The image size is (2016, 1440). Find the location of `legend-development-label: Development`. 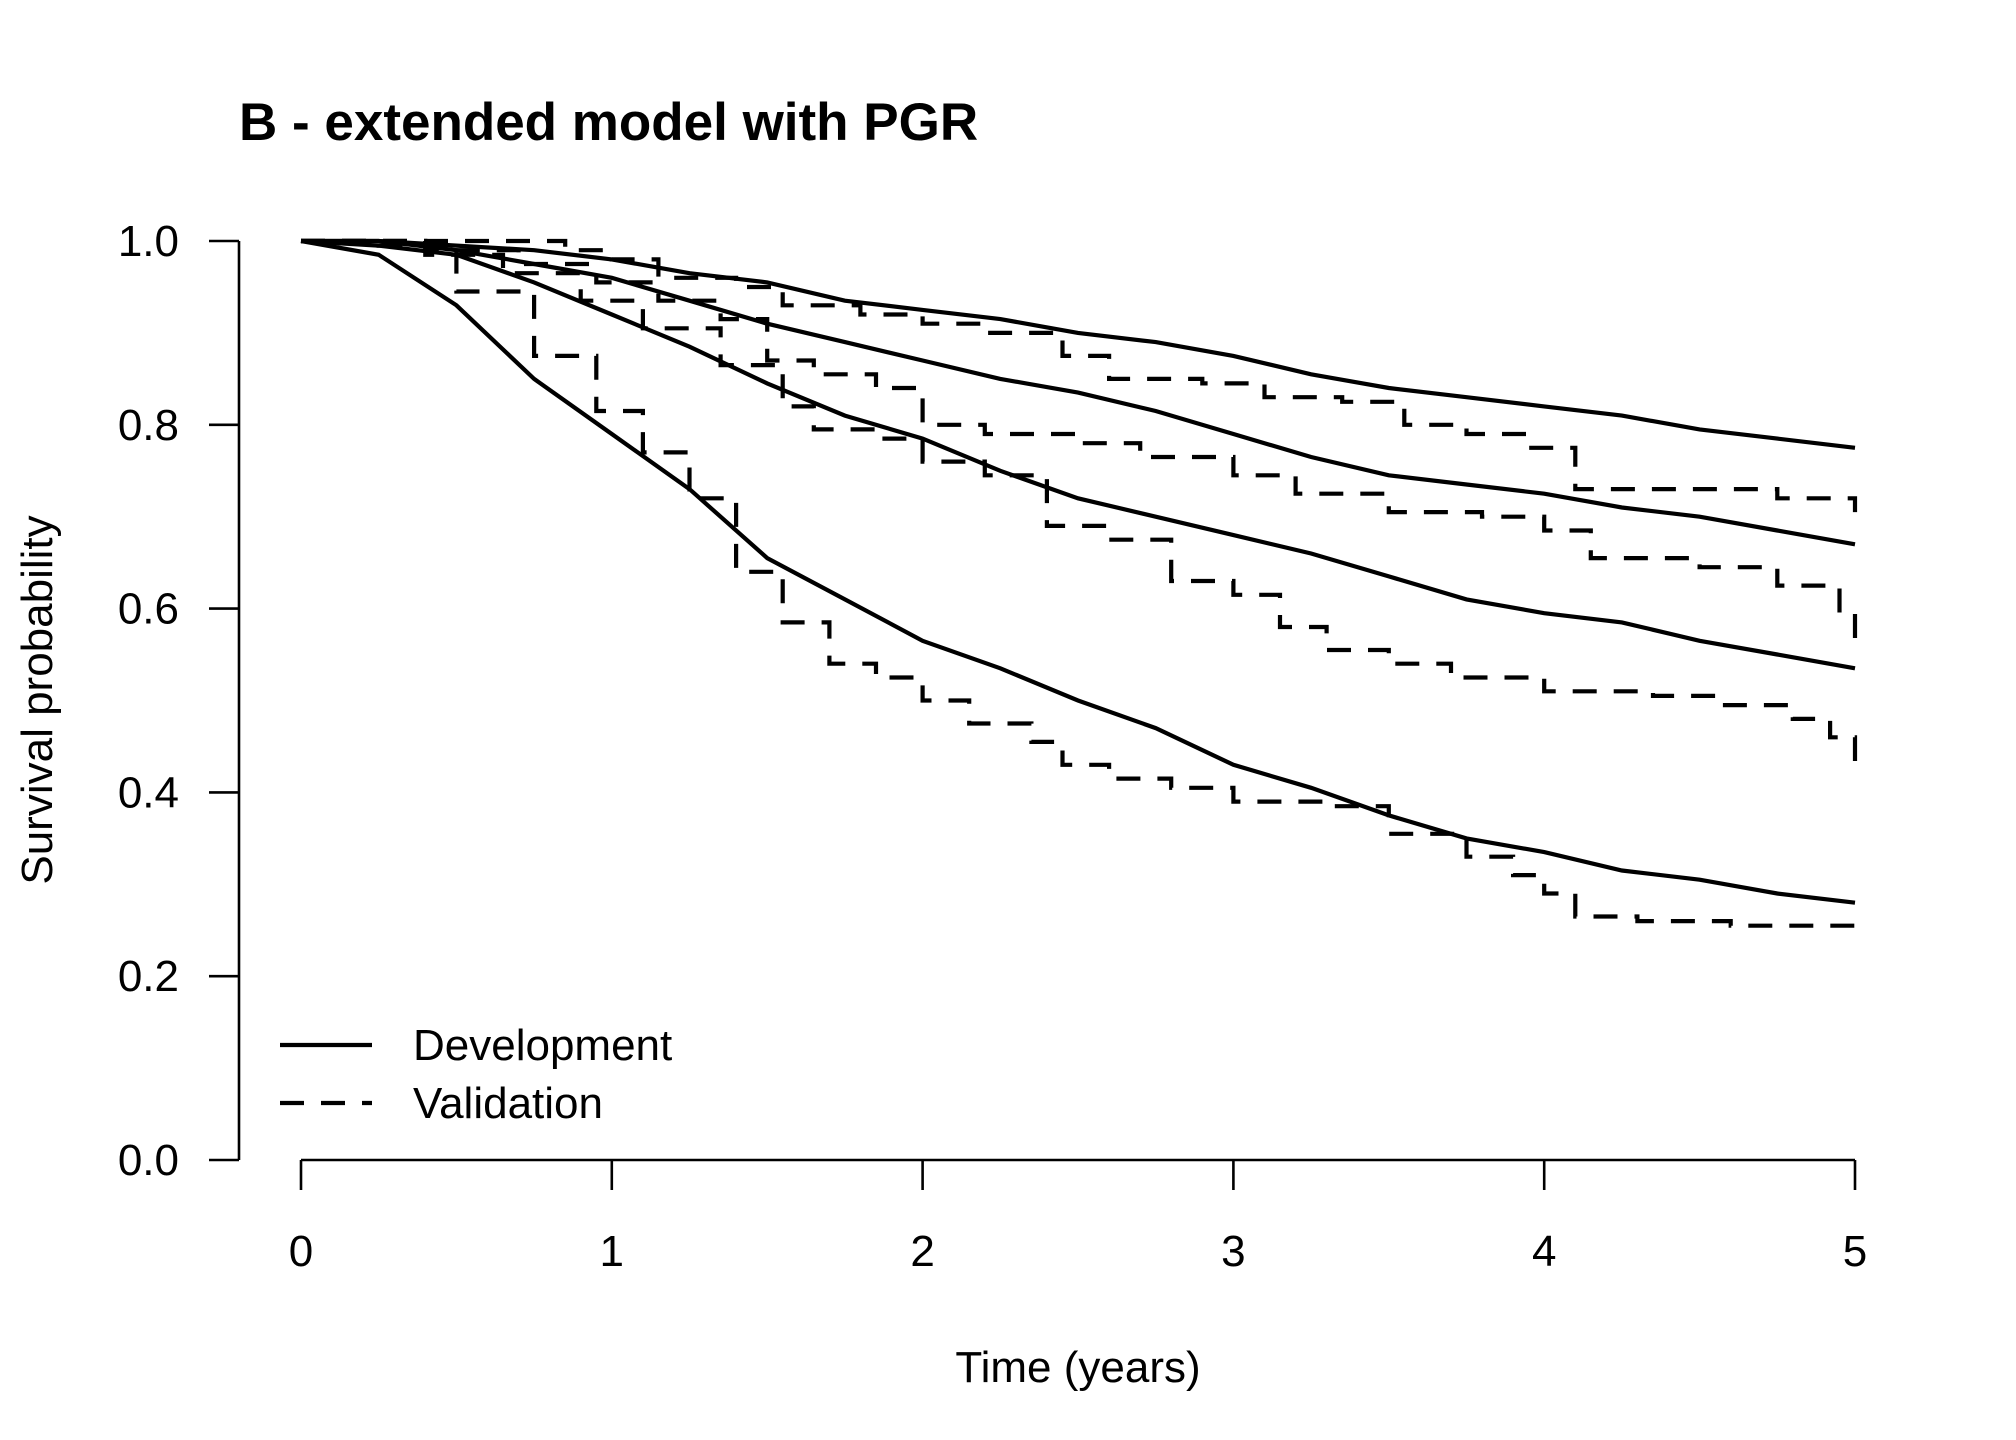

legend-development-label: Development is located at coordinates (542, 1045).